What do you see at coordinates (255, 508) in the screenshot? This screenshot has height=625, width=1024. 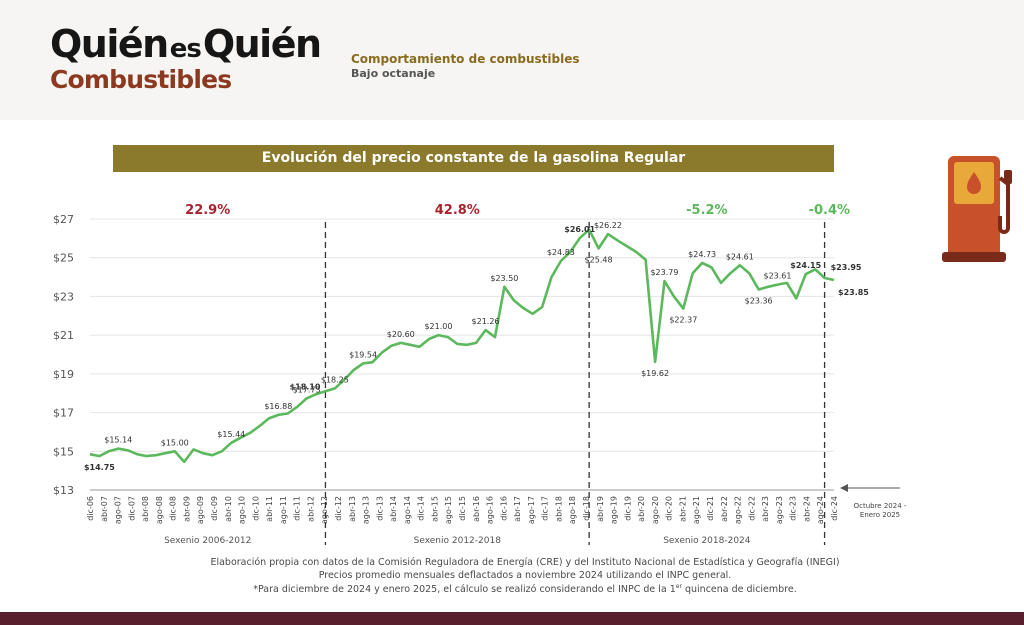 I see `x-tick-label: dic-10` at bounding box center [255, 508].